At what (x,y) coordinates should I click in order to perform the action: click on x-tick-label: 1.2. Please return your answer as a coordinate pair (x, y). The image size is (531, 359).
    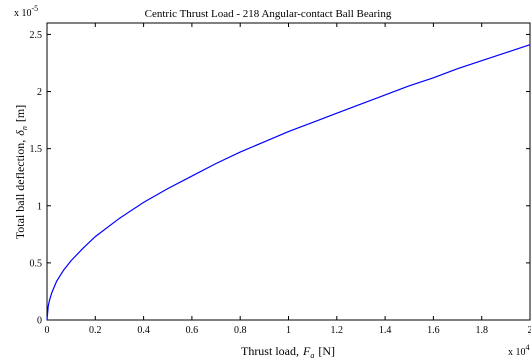
    Looking at the image, I should click on (337, 330).